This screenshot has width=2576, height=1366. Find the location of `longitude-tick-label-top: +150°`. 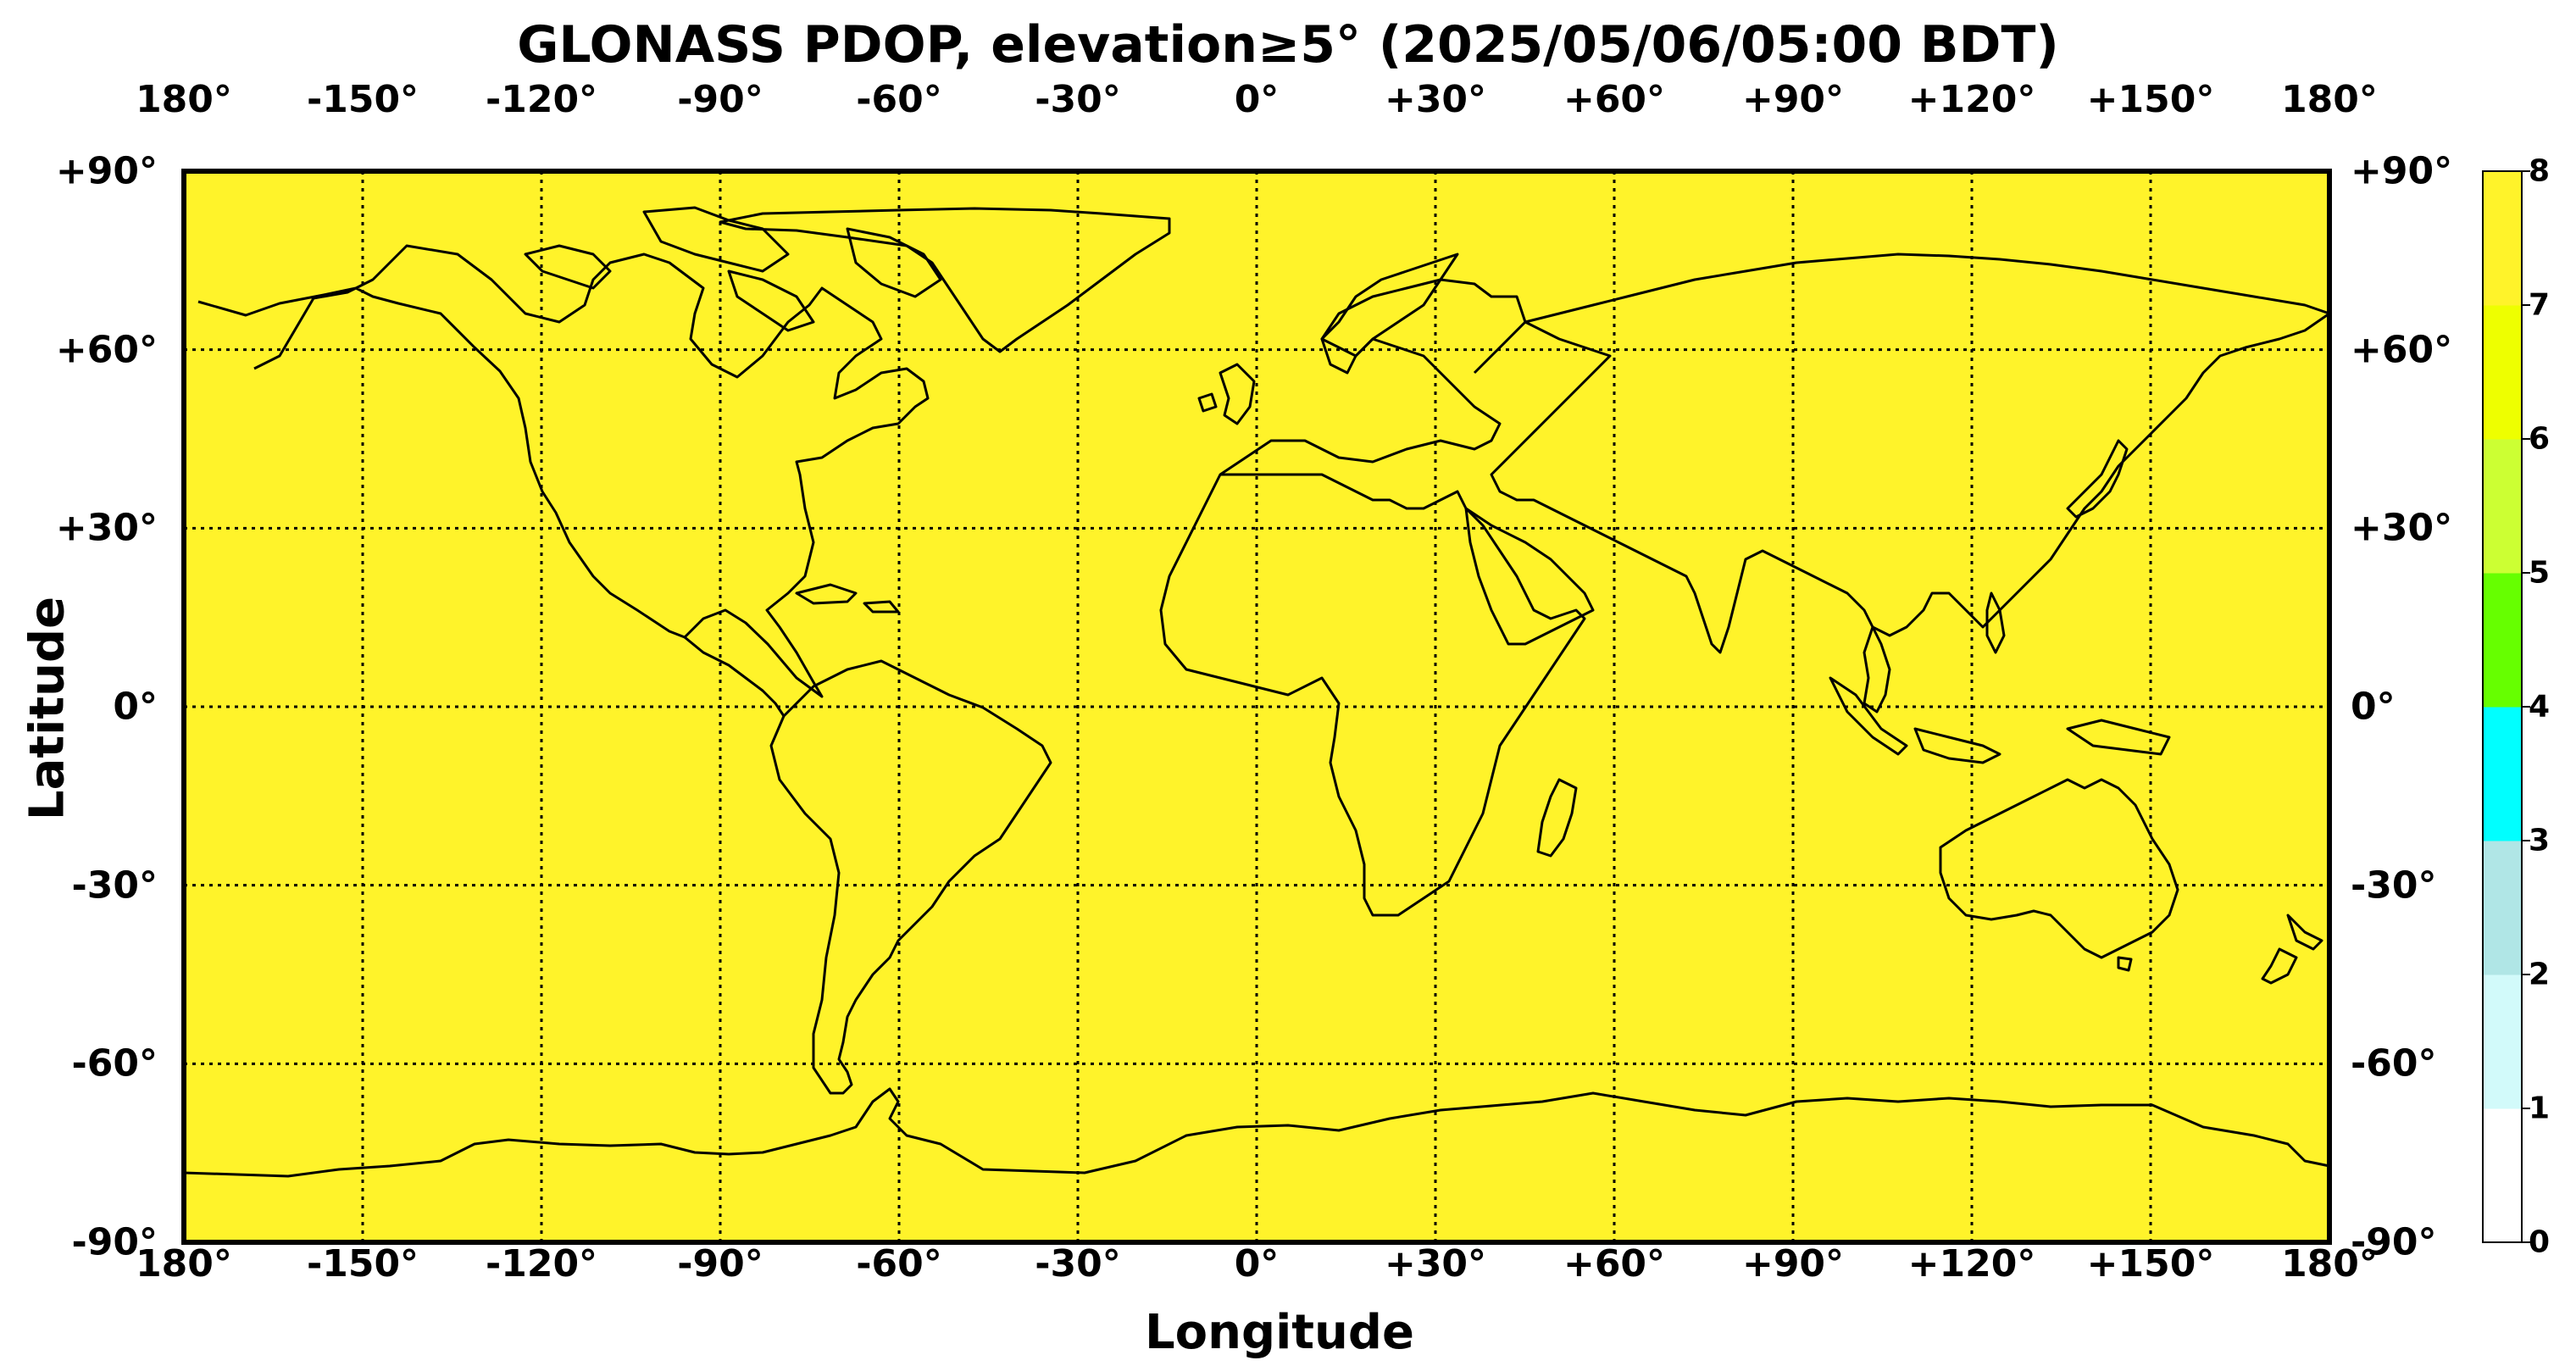

longitude-tick-label-top: +150° is located at coordinates (2150, 99).